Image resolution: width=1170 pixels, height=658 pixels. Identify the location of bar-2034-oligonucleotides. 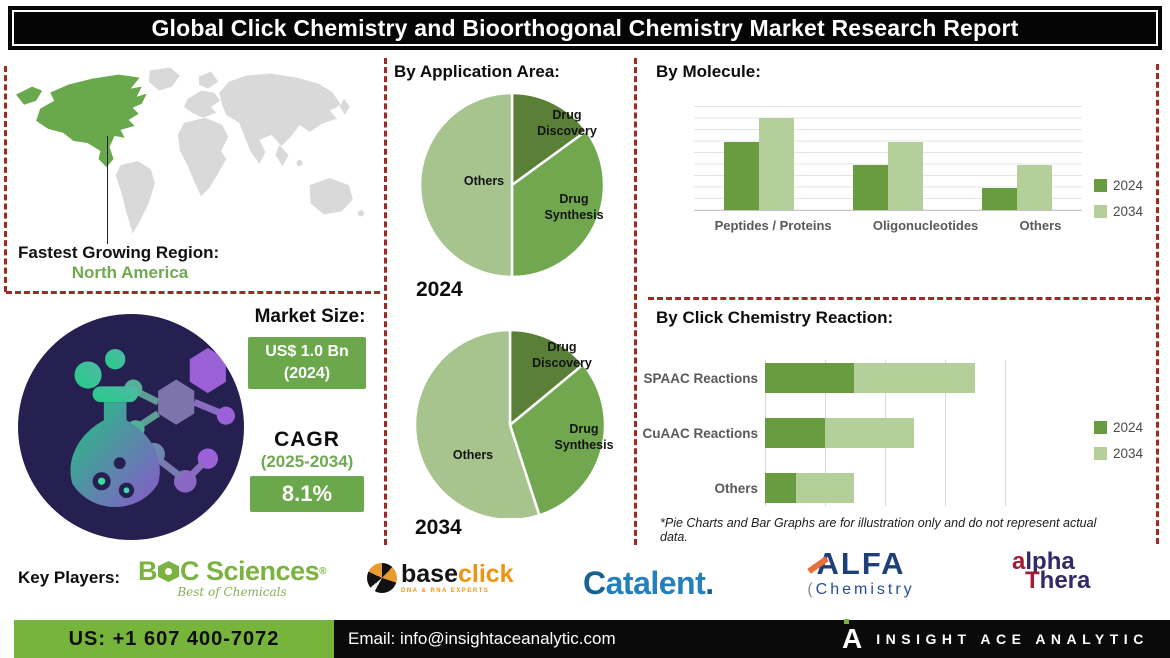
(905, 176).